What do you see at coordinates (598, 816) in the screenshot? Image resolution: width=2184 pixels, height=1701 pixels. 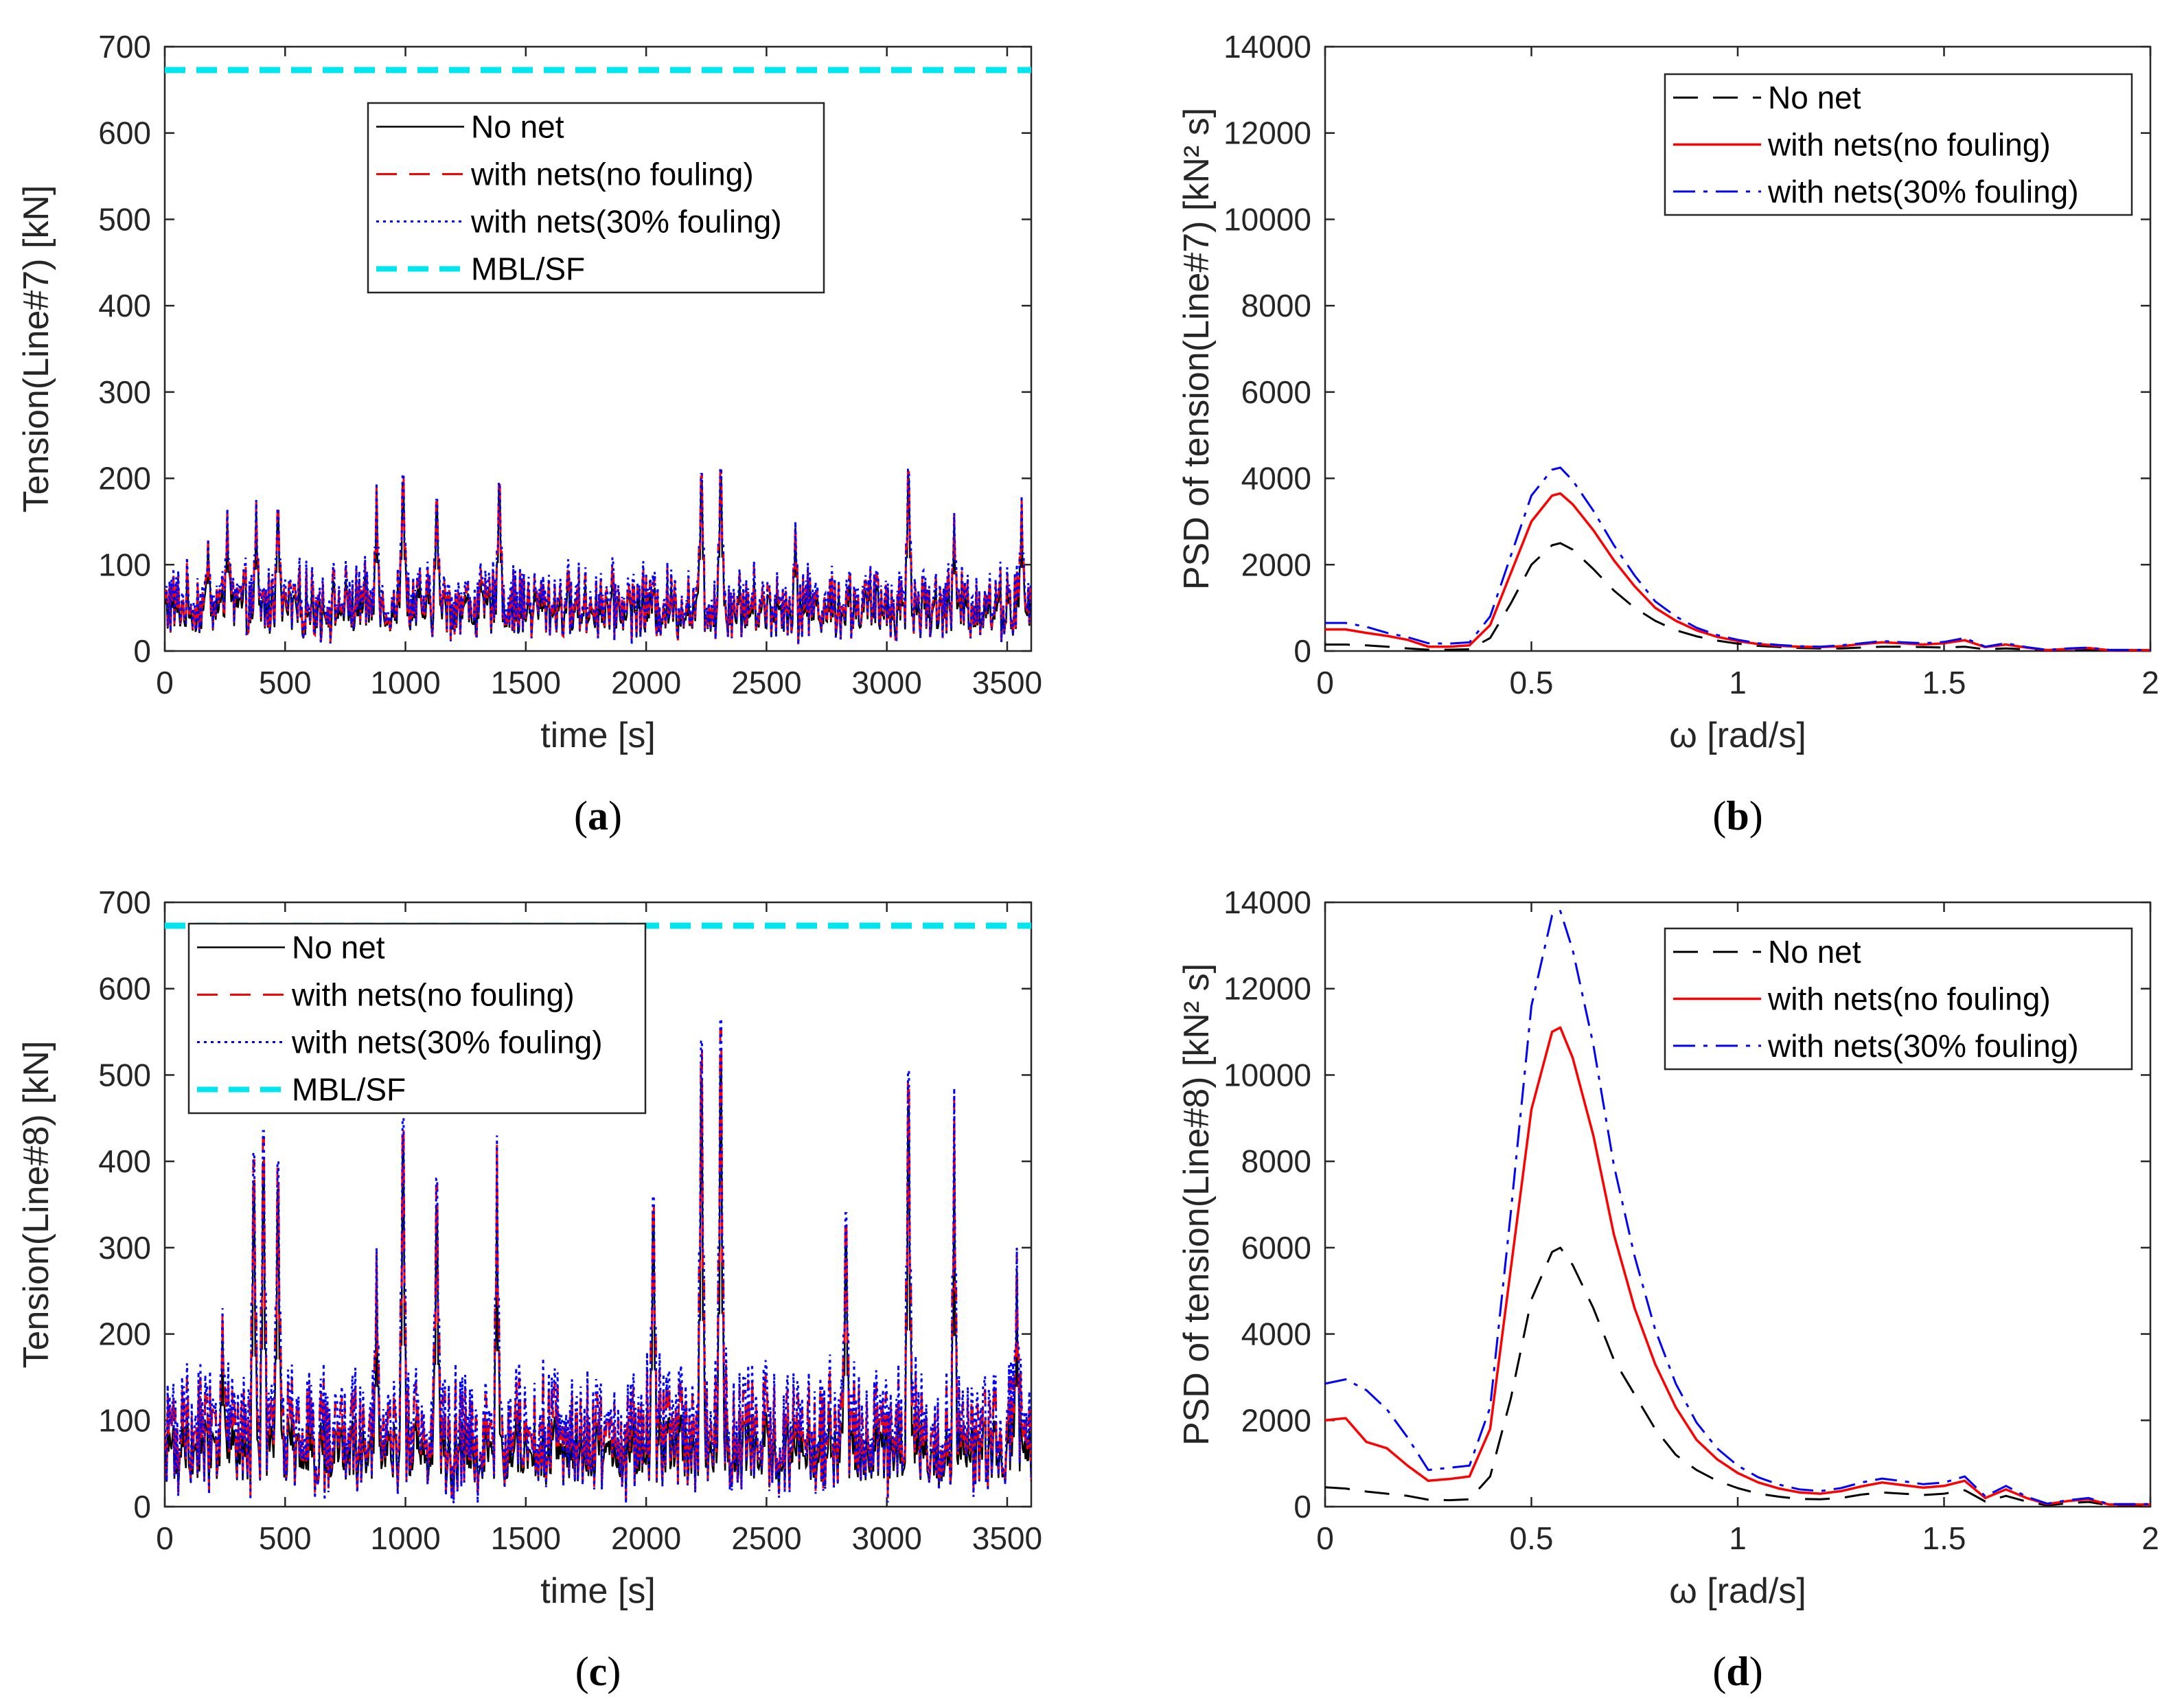 I see `panel-label: (a)` at bounding box center [598, 816].